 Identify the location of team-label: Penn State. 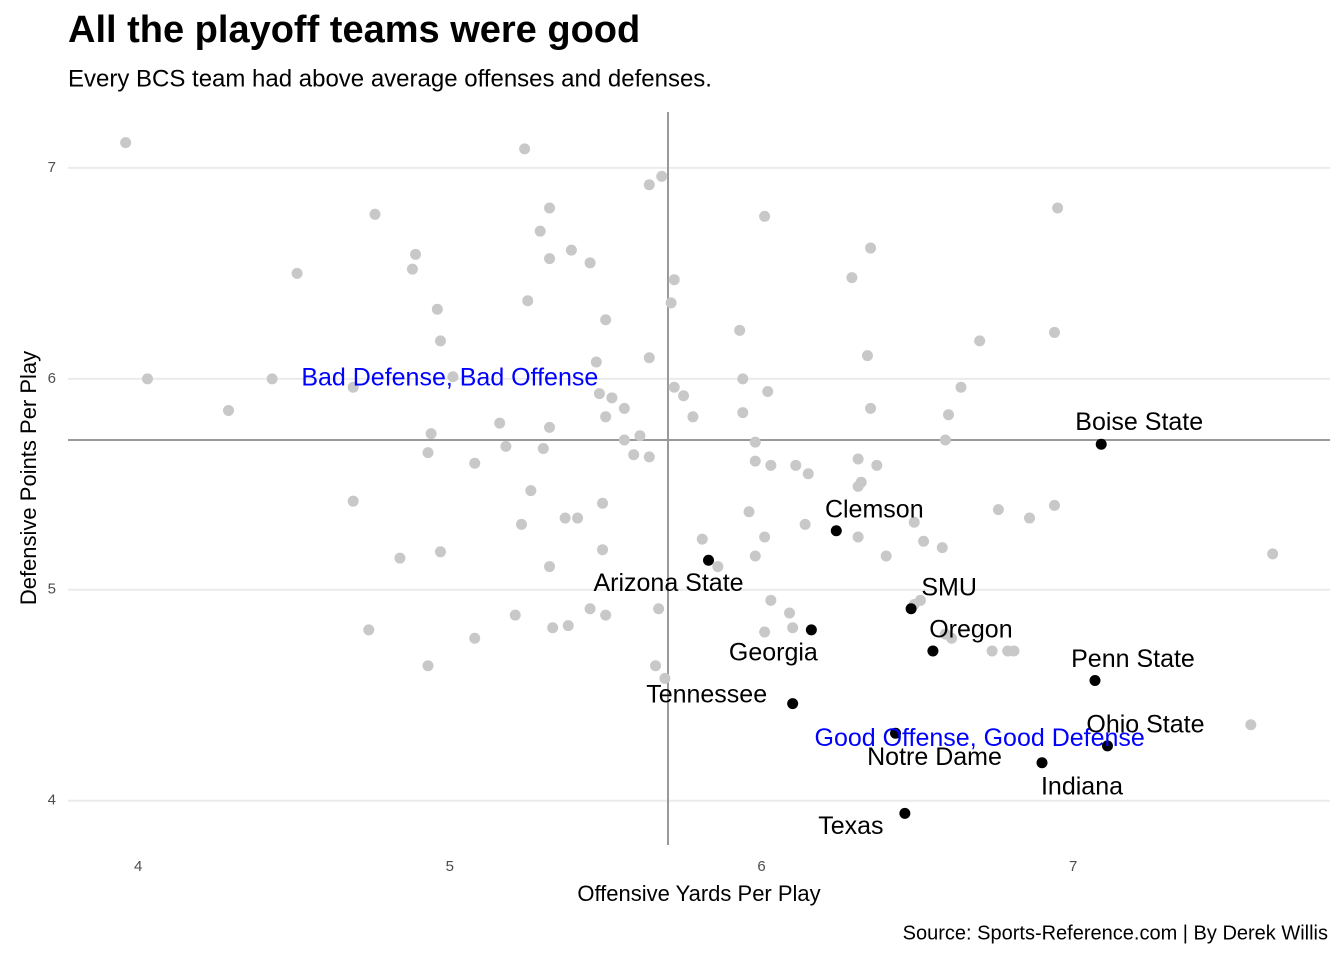
(1133, 659).